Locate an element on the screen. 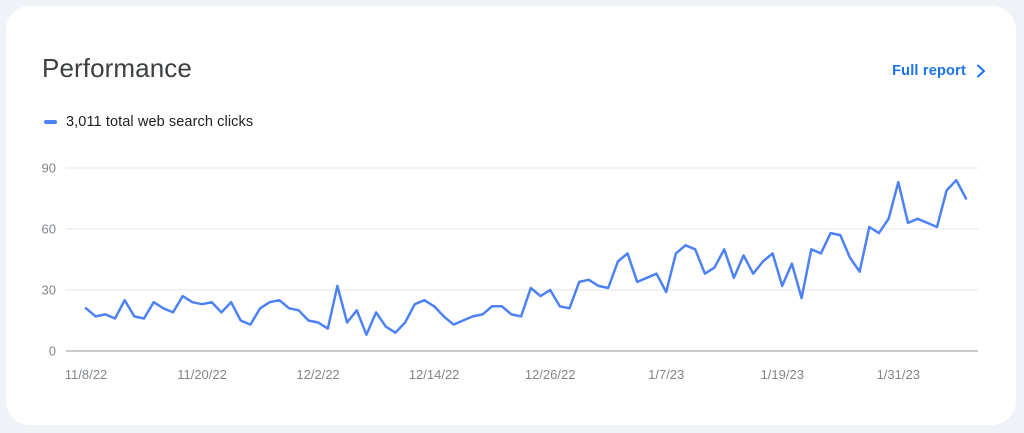 The height and width of the screenshot is (433, 1024). y-tick-label: 60 is located at coordinates (49, 229).